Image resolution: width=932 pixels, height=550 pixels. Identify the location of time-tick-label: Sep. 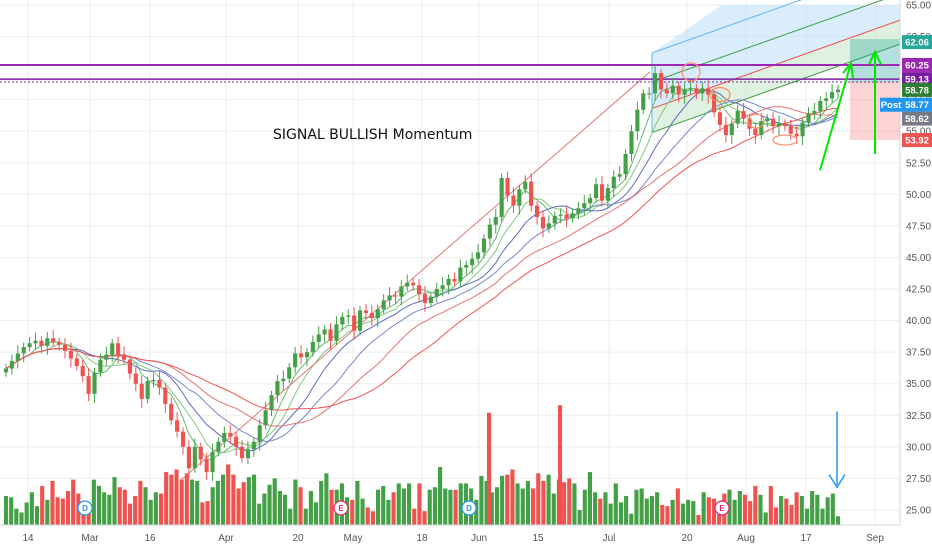
(875, 538).